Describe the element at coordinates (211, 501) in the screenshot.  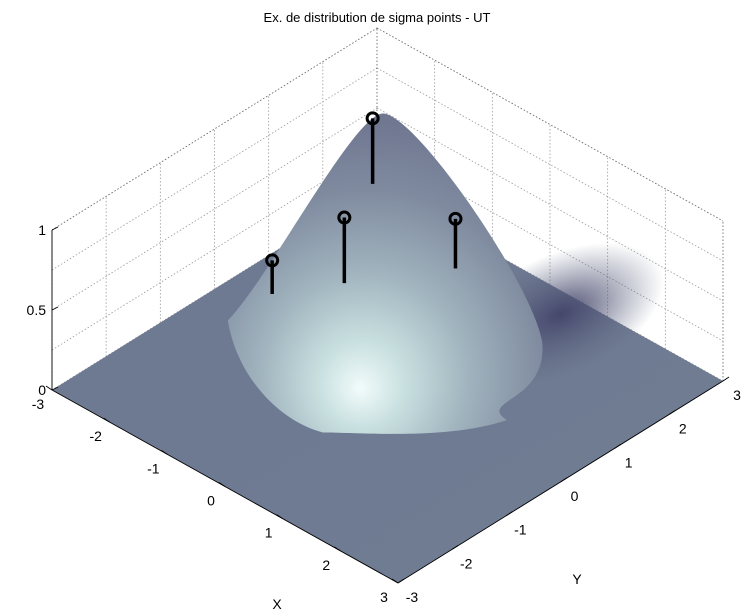
I see `x-tick-label: 0` at that location.